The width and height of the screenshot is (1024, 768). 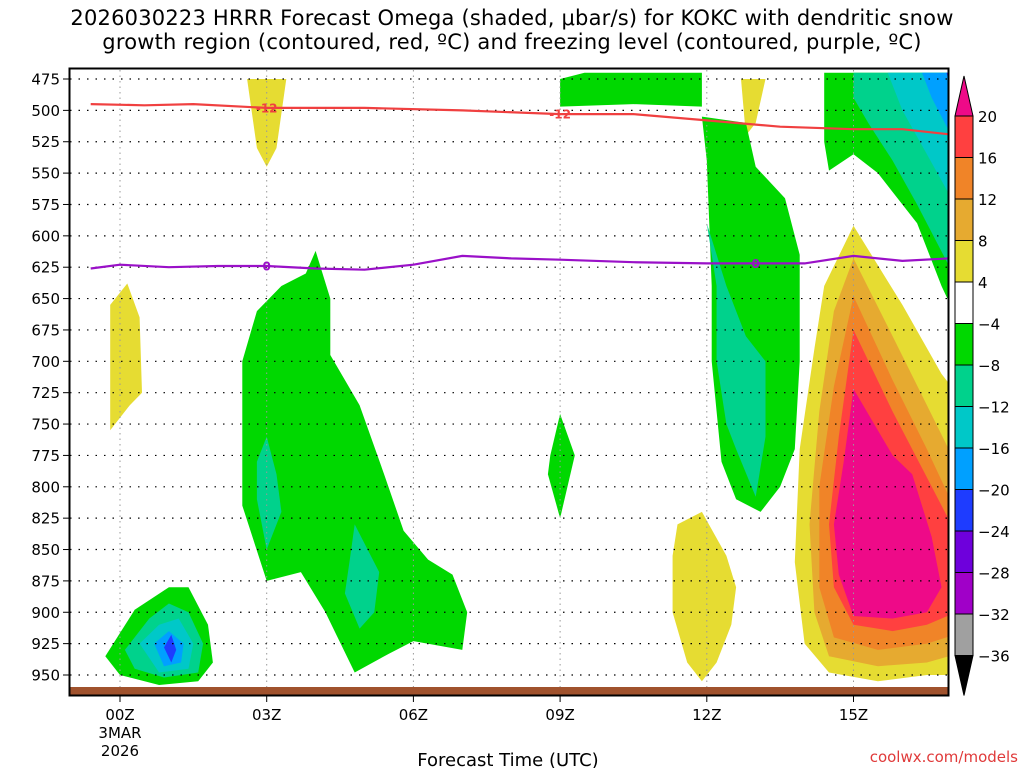 What do you see at coordinates (983, 283) in the screenshot?
I see `colorbar-level-label: 4` at bounding box center [983, 283].